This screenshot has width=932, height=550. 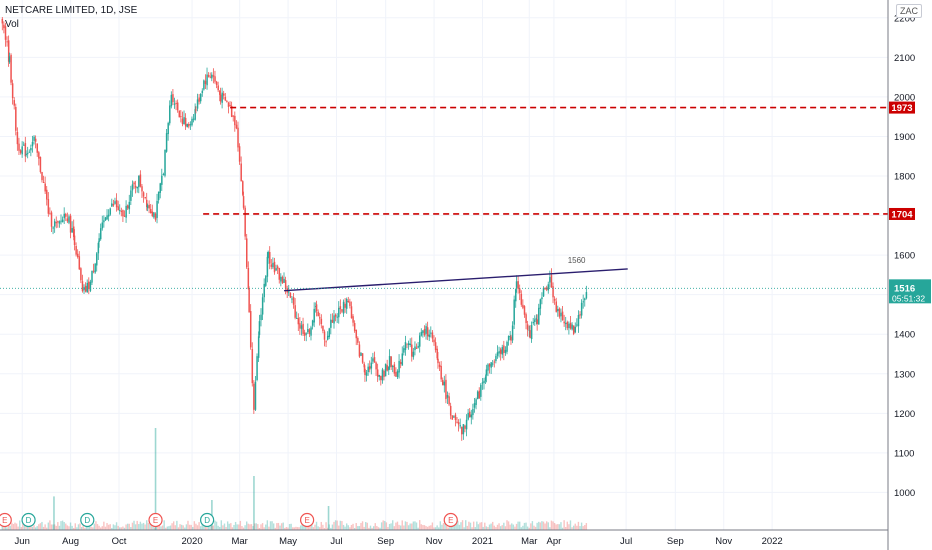 I want to click on symbol-title: NETCARE LIMITED, 1D, JSE, so click(x=71, y=10).